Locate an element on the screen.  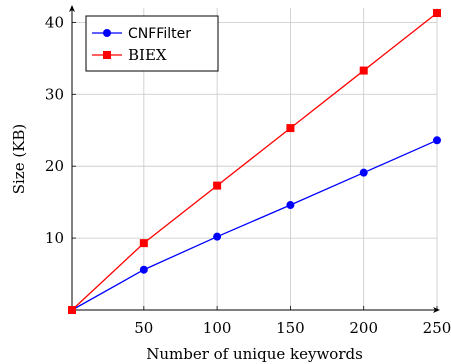
y-tick-label: 40 is located at coordinates (54, 22).